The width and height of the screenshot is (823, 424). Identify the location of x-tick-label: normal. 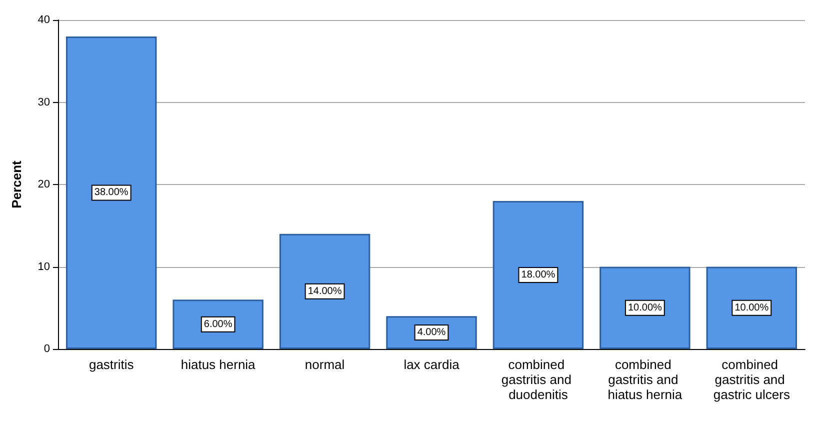
(324, 364).